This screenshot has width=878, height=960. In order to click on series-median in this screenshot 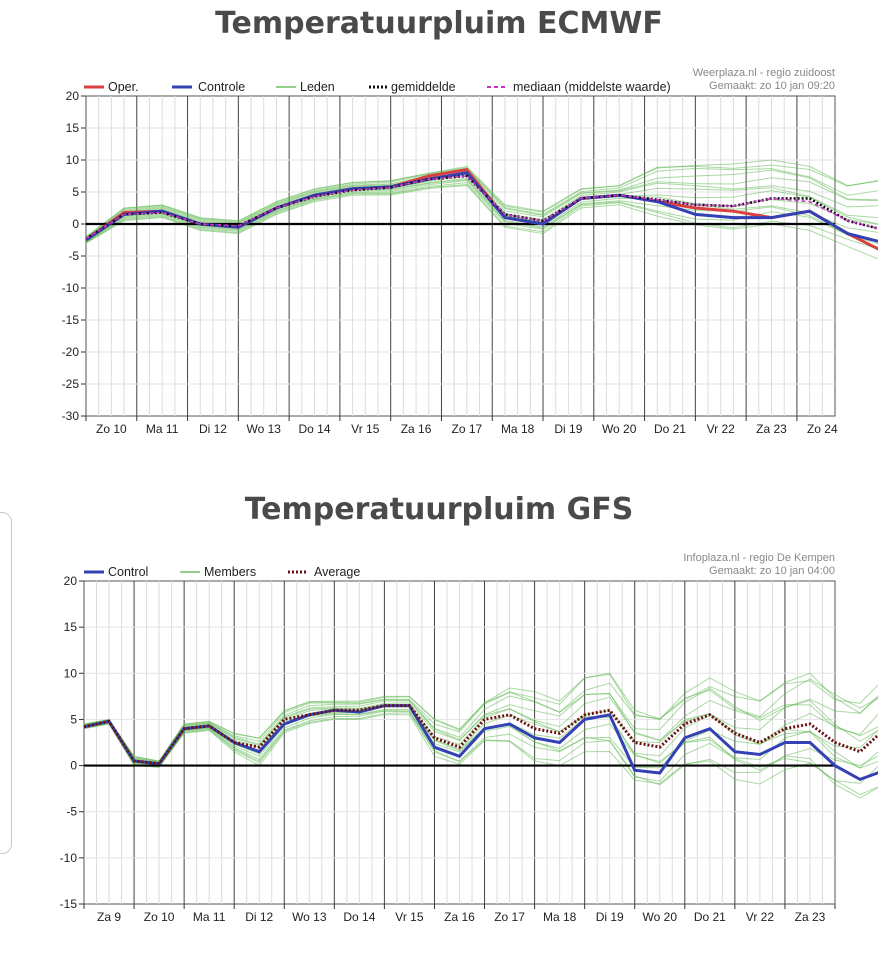, I will do `click(481, 207)`.